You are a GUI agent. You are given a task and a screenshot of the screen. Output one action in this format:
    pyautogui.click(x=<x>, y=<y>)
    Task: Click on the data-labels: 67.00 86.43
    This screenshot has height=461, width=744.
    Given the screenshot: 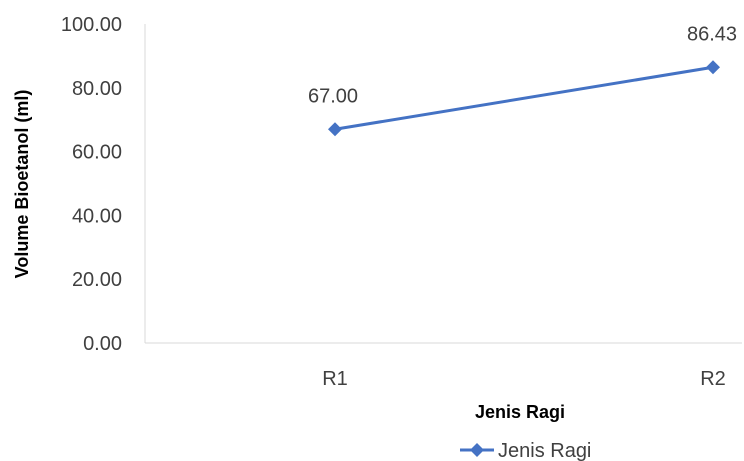 What is the action you would take?
    pyautogui.click(x=522, y=65)
    